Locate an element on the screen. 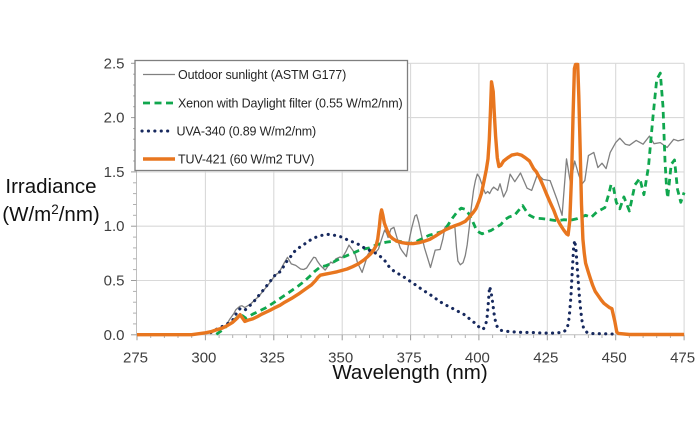 The height and width of the screenshot is (440, 700). svg-text: 475 is located at coordinates (682, 358).